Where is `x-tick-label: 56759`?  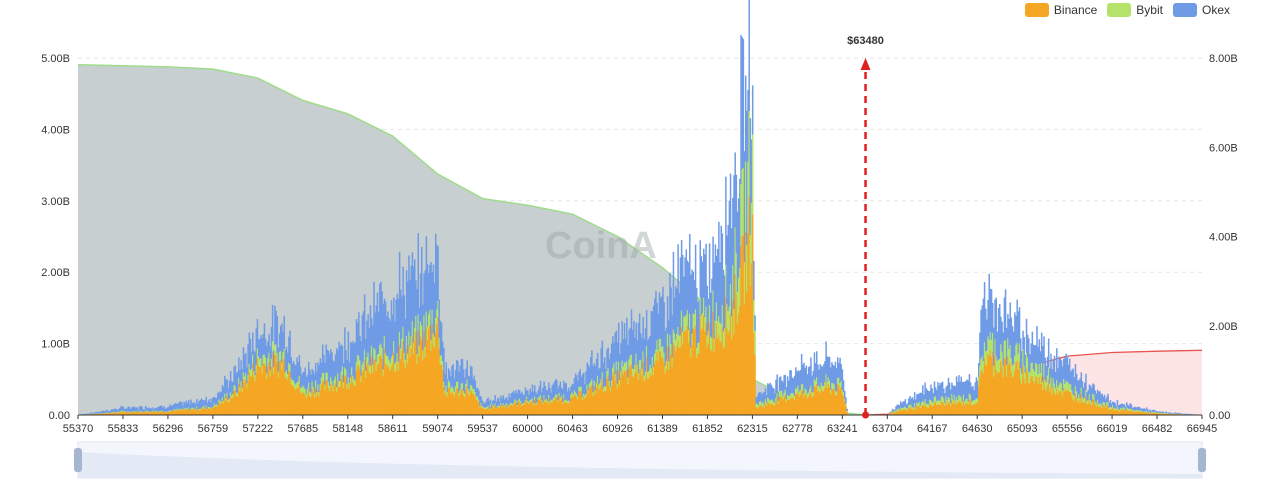 x-tick-label: 56759 is located at coordinates (213, 429).